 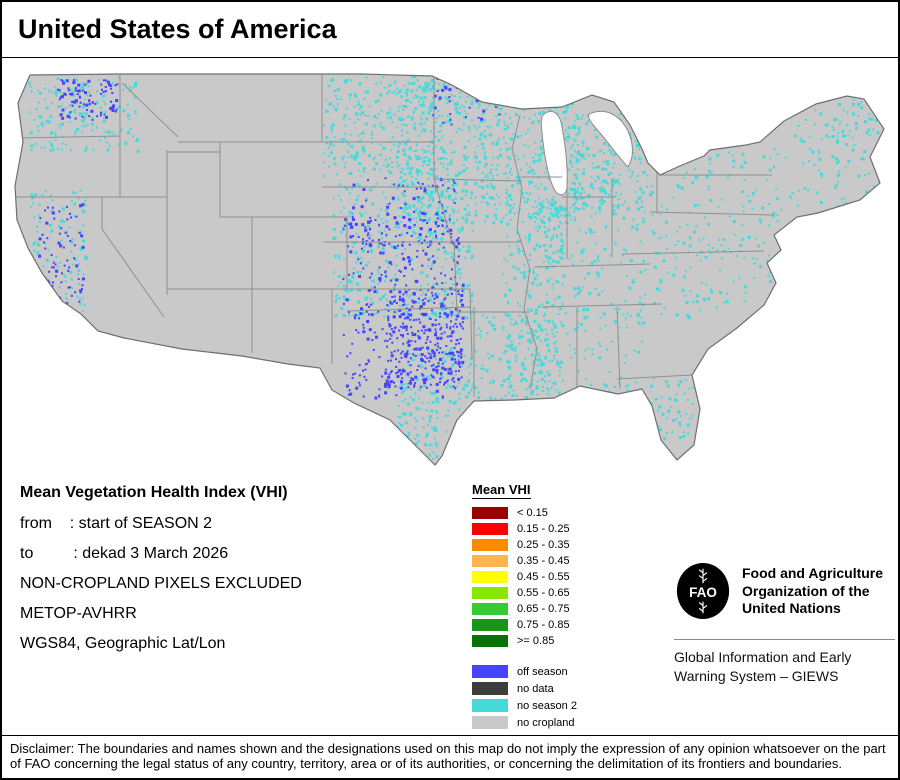 I want to click on legend-row: no cropland, so click(x=572, y=722).